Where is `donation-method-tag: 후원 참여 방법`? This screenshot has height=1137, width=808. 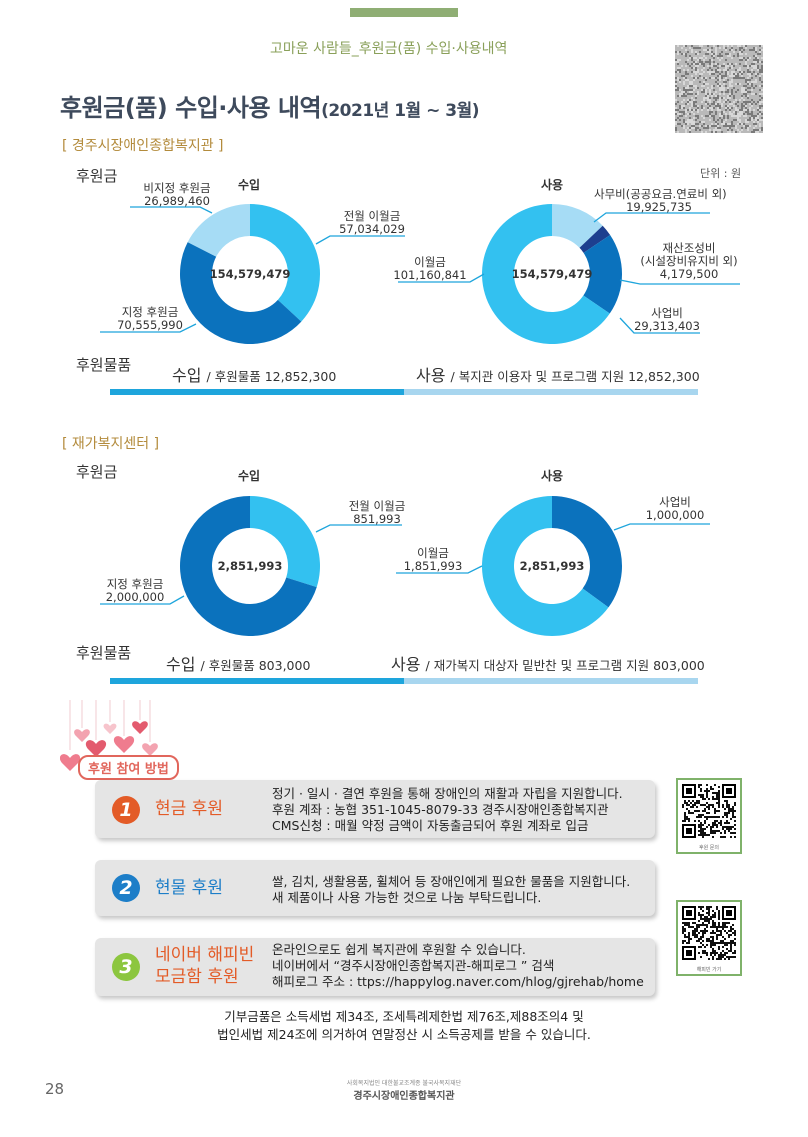
donation-method-tag: 후원 참여 방법 is located at coordinates (128, 767).